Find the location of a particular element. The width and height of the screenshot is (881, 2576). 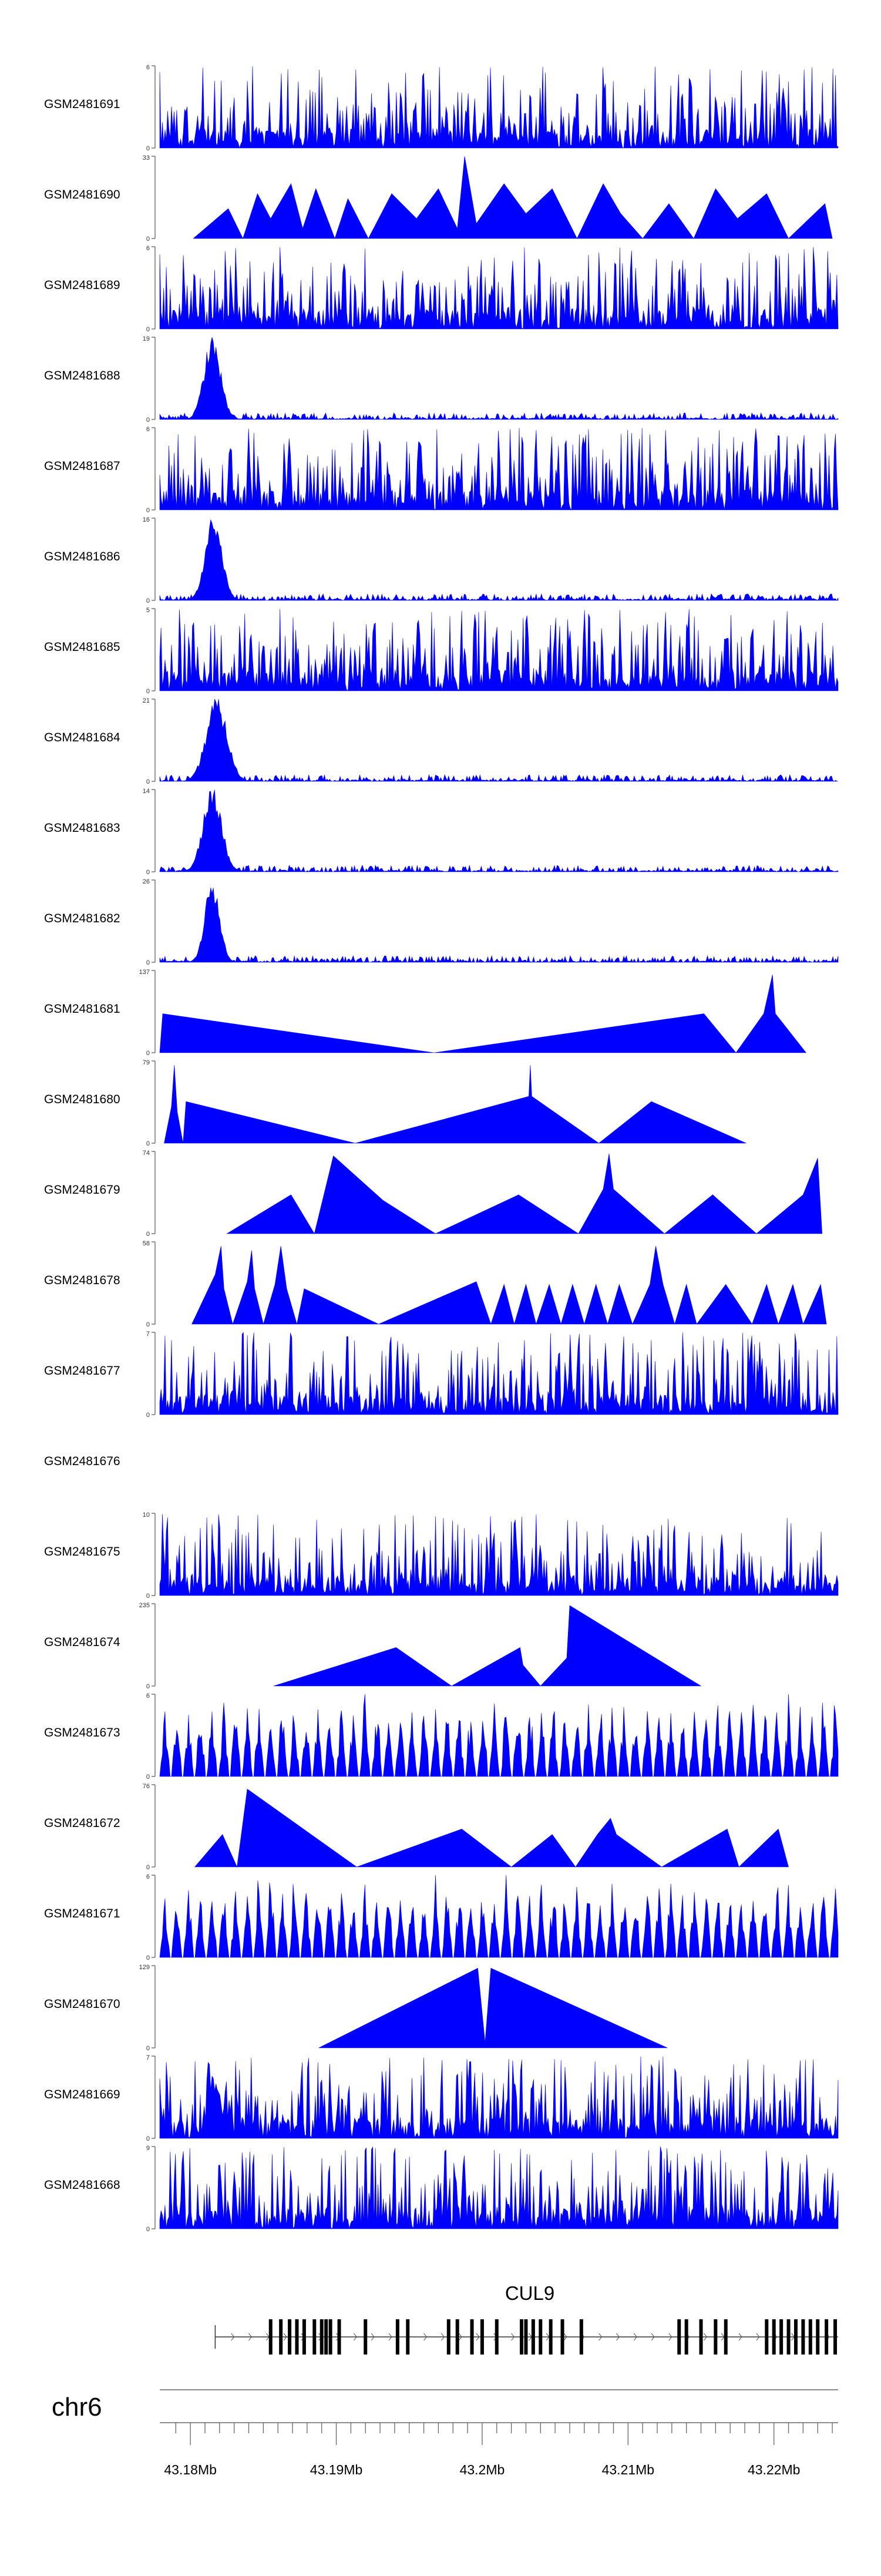

track-gsm2481668: GSM2481668 9 0 is located at coordinates (441, 2189).